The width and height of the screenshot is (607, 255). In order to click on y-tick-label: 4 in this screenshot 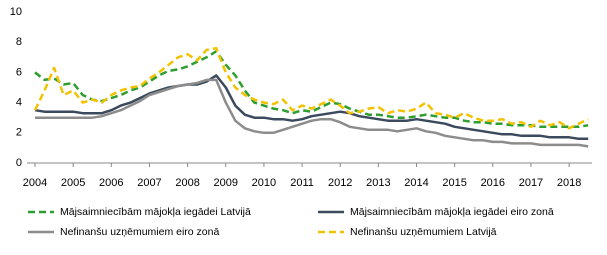, I will do `click(19, 103)`.